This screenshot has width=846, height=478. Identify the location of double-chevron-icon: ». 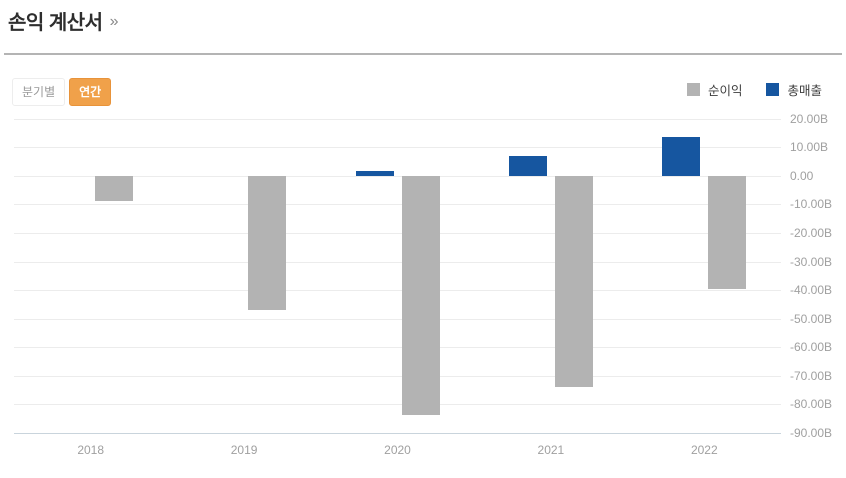
(114, 21).